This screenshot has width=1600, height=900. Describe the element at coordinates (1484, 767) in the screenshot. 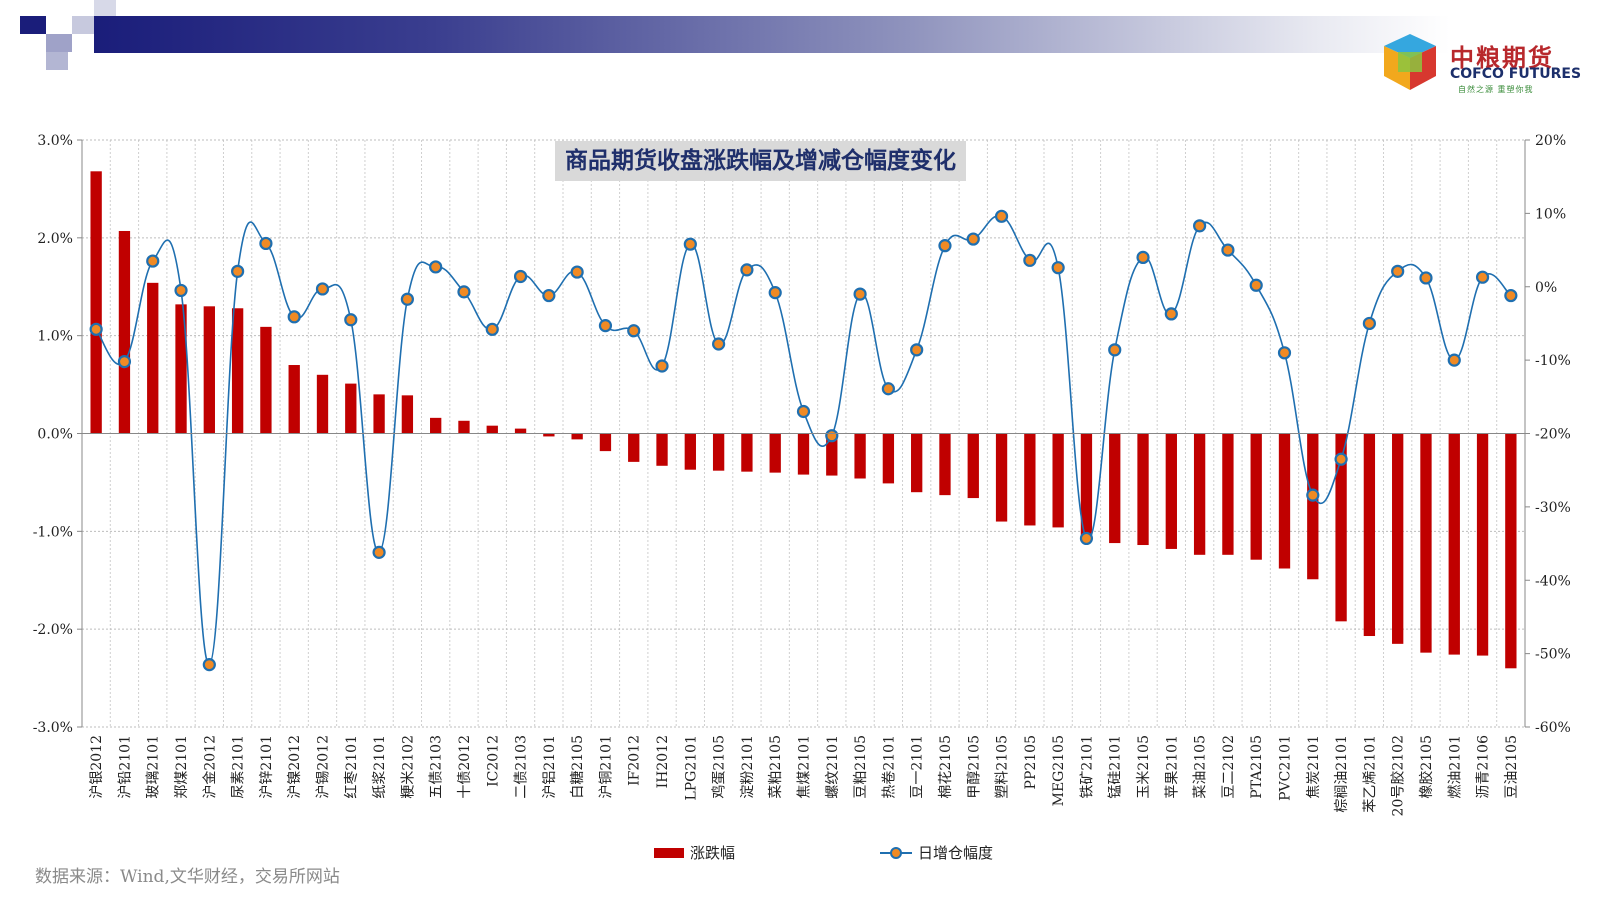

I see `x-tick-label: 沥青2106` at that location.